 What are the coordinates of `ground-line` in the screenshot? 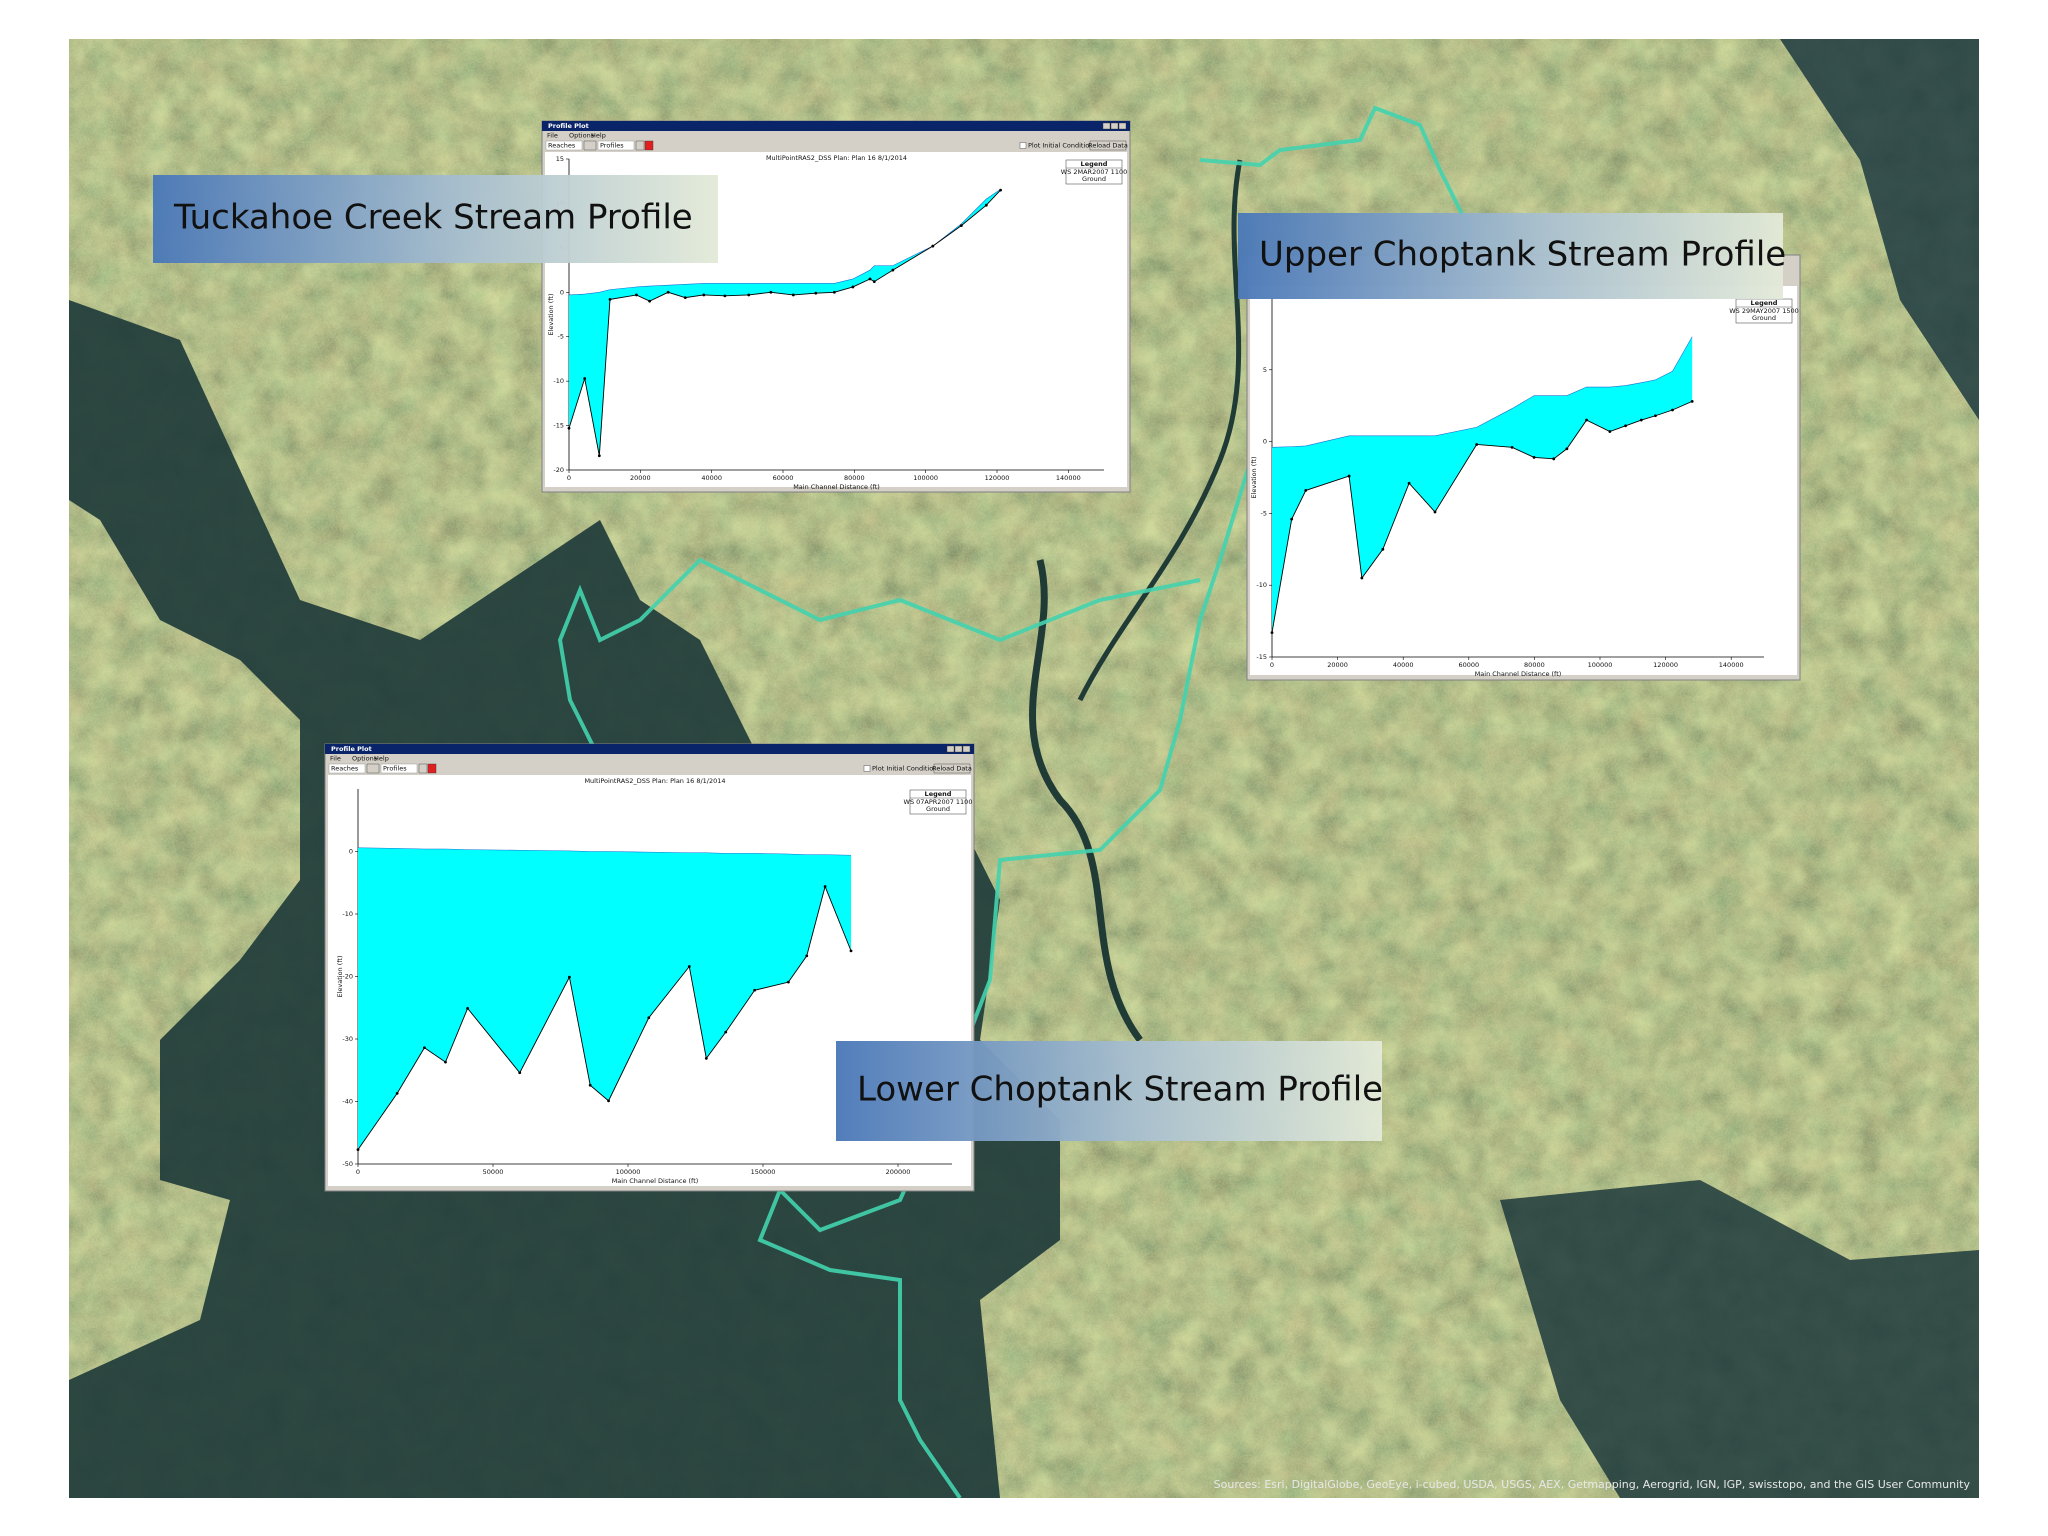 It's located at (1482, 516).